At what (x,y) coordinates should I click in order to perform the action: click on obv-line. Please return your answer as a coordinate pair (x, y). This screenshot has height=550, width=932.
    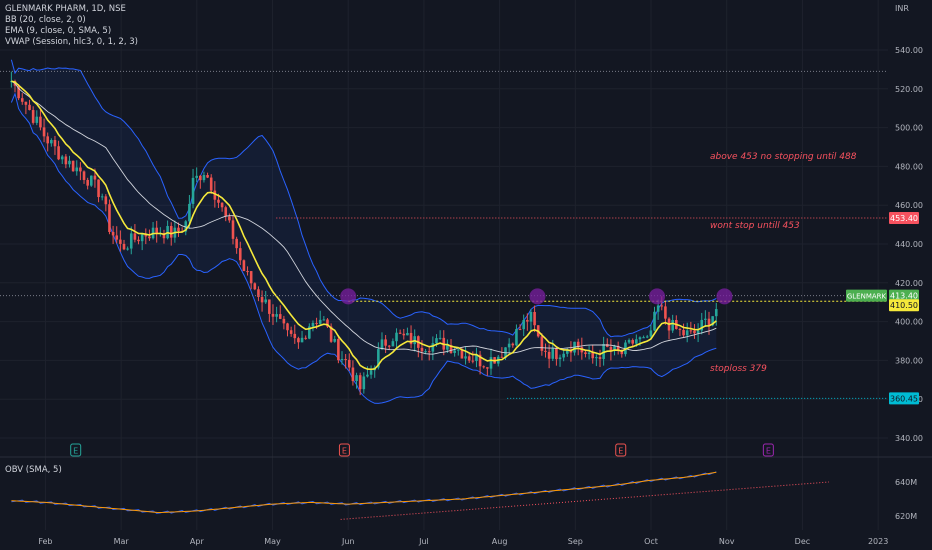
    Looking at the image, I should click on (364, 492).